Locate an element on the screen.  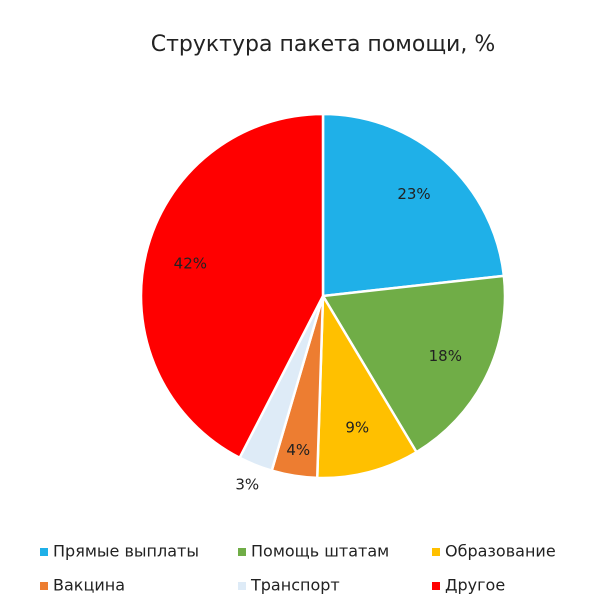
chart-title: Структура пакета помощи, % is located at coordinates (323, 44).